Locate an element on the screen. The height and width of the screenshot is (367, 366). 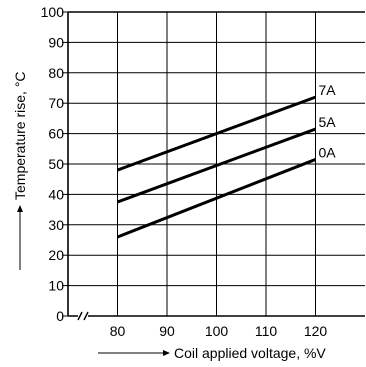
y-axis-arrow-head is located at coordinates (20, 208).